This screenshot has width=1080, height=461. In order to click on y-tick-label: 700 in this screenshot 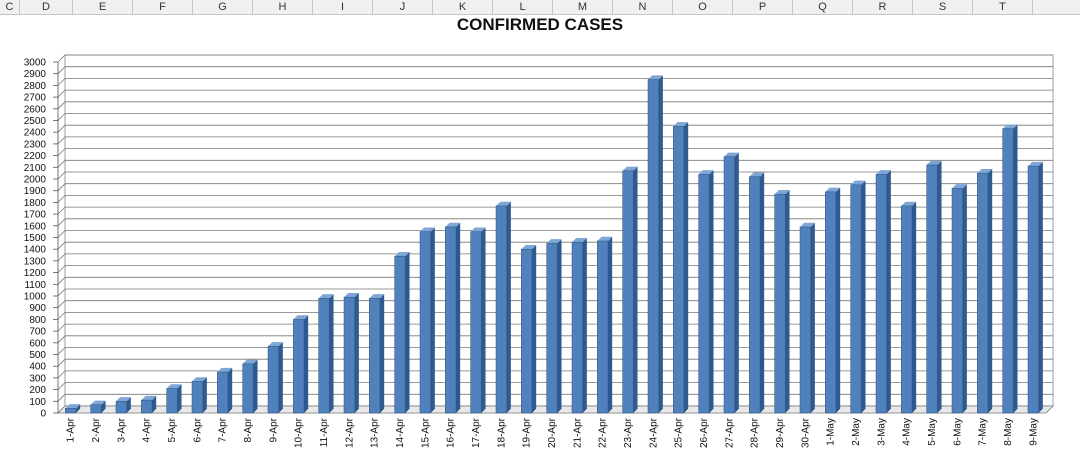, I will do `click(37, 332)`.